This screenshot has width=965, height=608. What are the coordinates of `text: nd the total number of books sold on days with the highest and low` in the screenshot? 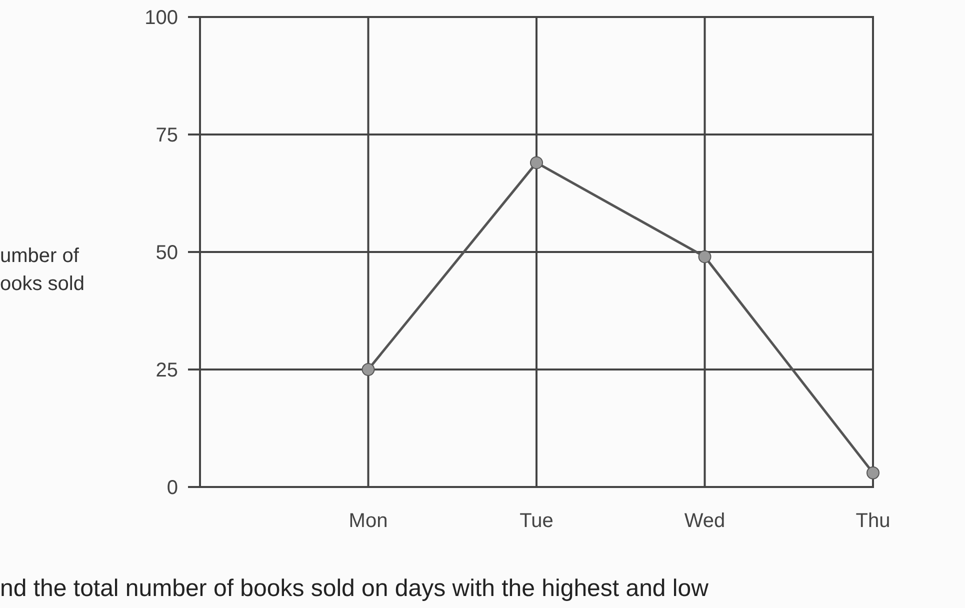 It's located at (355, 588).